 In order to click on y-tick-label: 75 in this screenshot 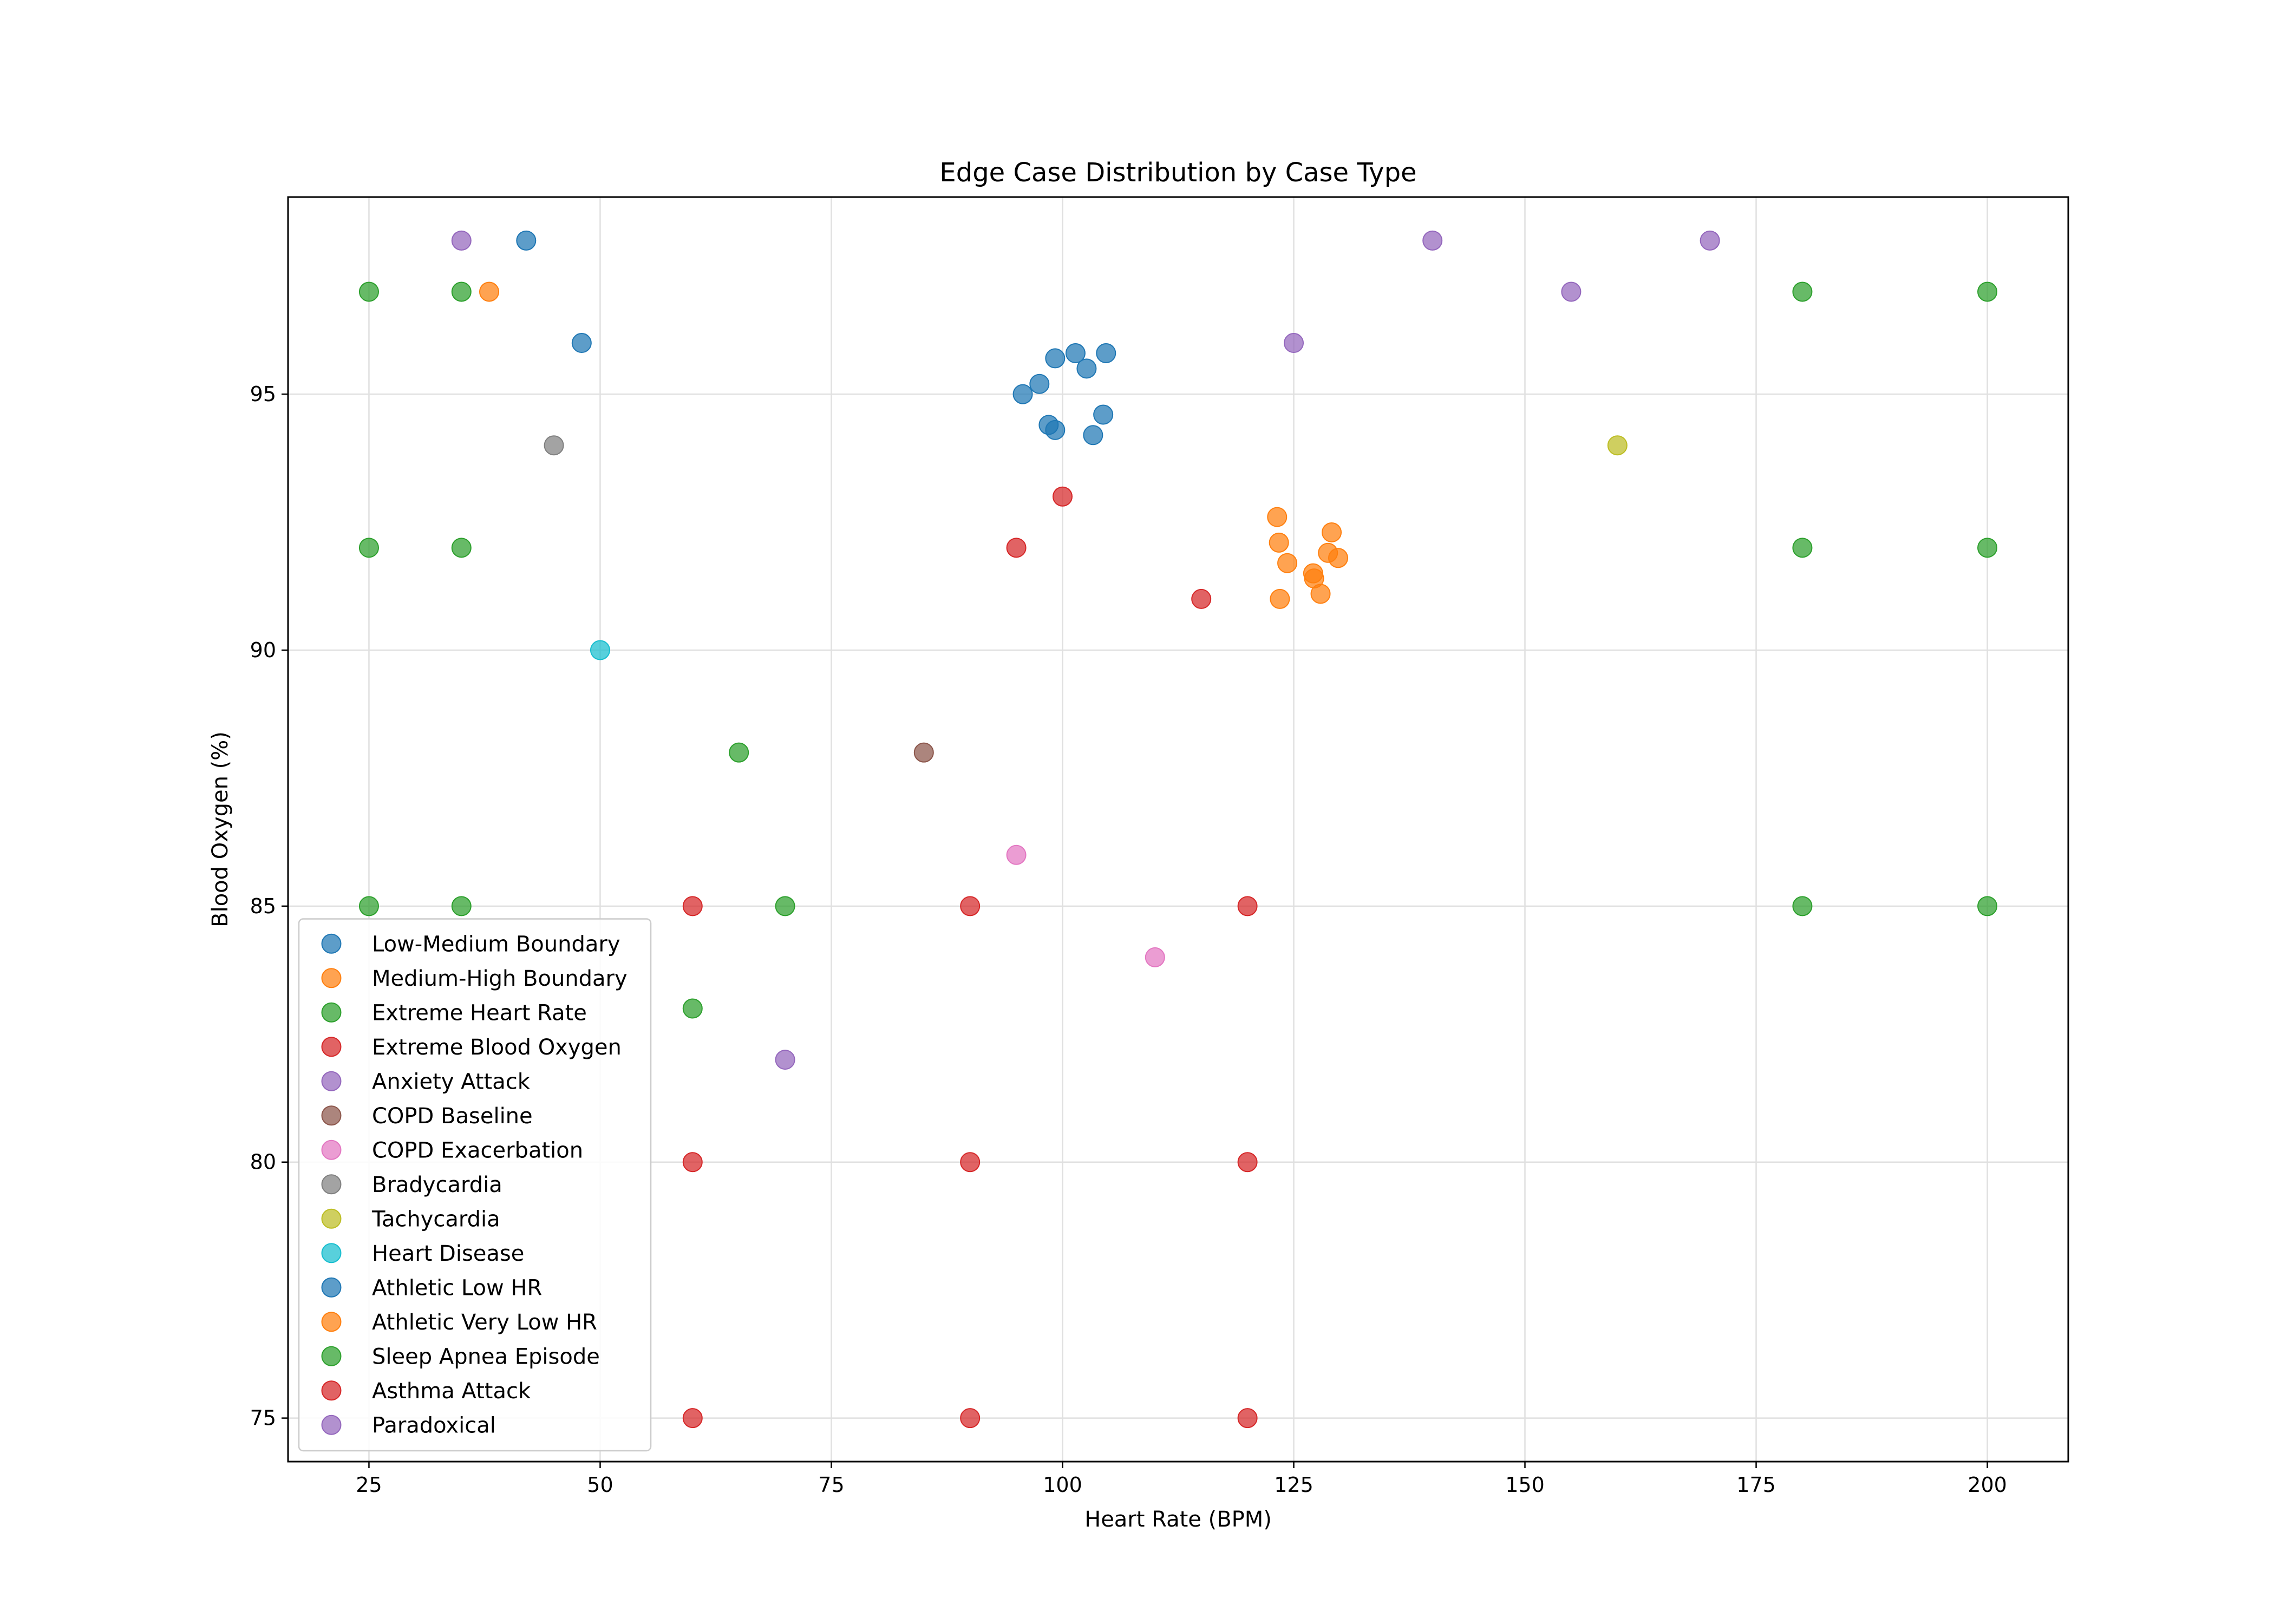, I will do `click(263, 1418)`.